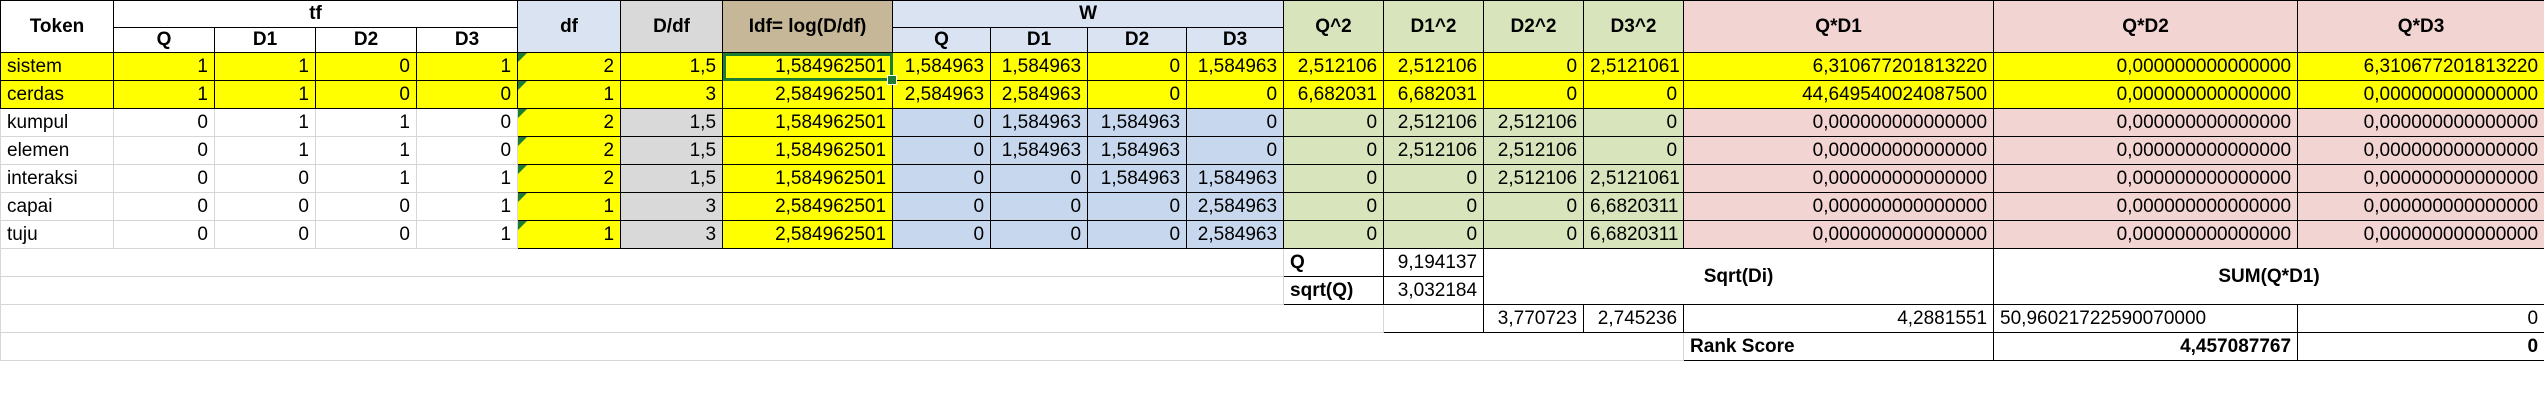 The image size is (2544, 406). Describe the element at coordinates (57, 206) in the screenshot. I see `token-cell: capai` at that location.